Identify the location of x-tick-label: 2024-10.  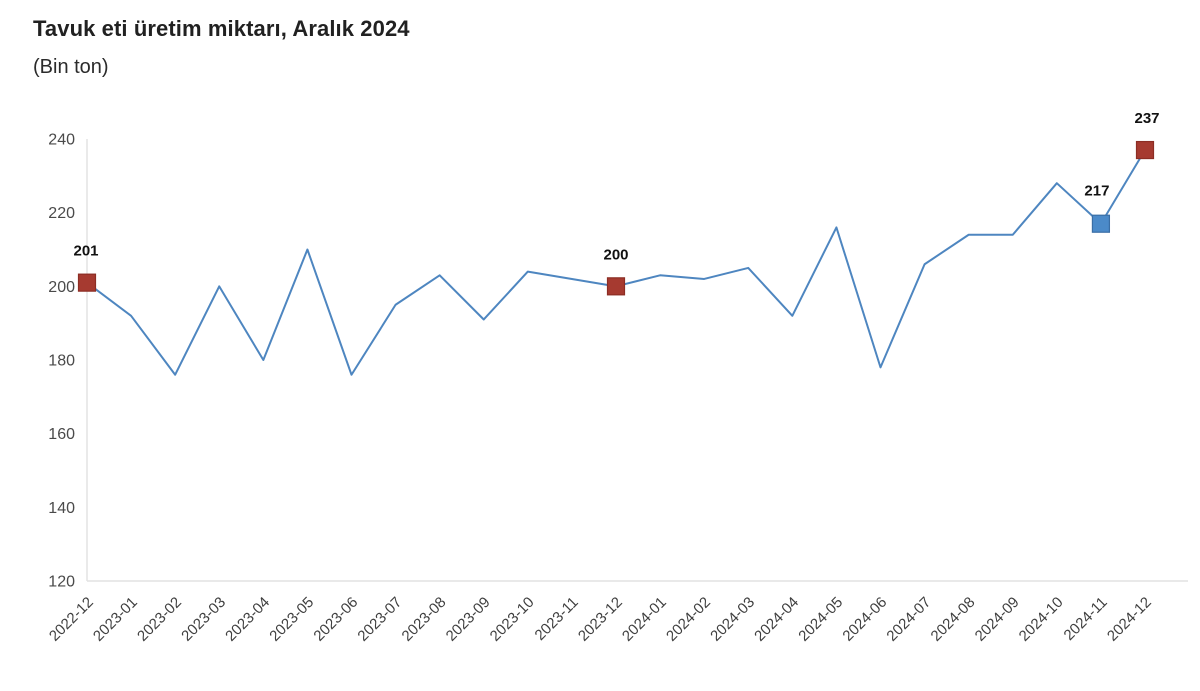
(1041, 619).